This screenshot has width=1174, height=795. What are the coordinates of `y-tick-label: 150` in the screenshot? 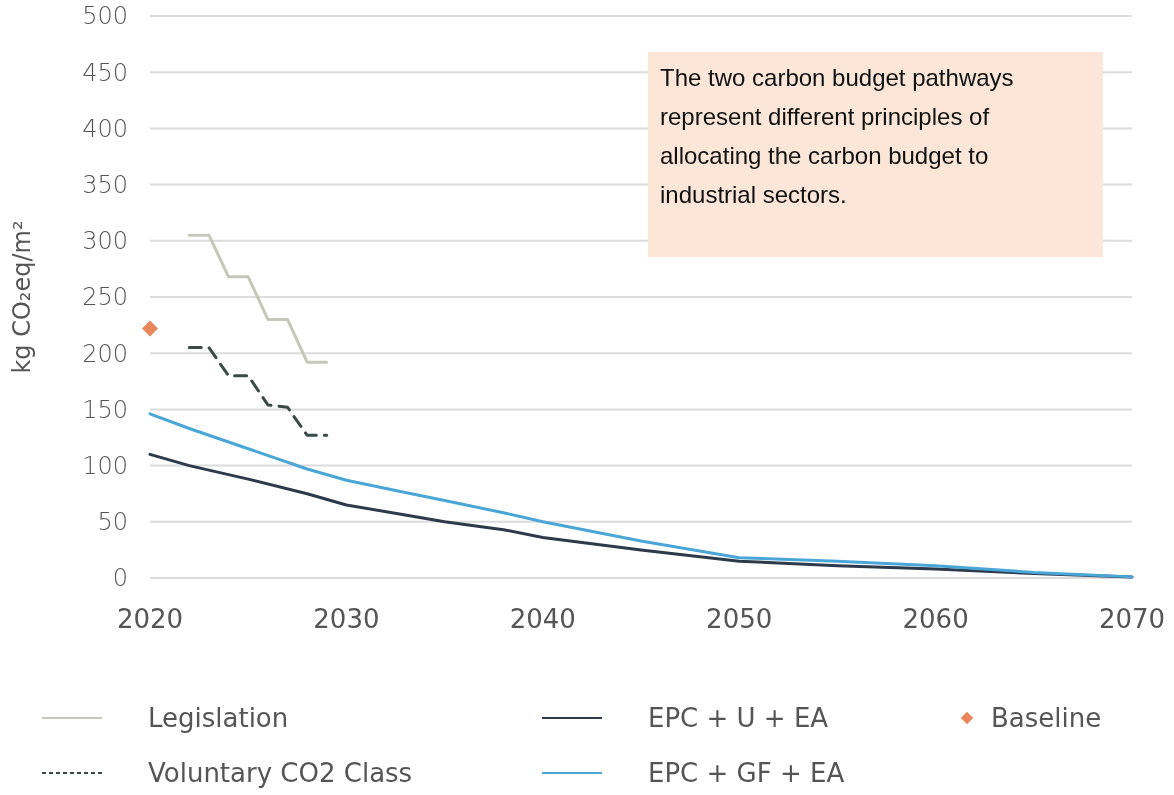 It's located at (105, 409).